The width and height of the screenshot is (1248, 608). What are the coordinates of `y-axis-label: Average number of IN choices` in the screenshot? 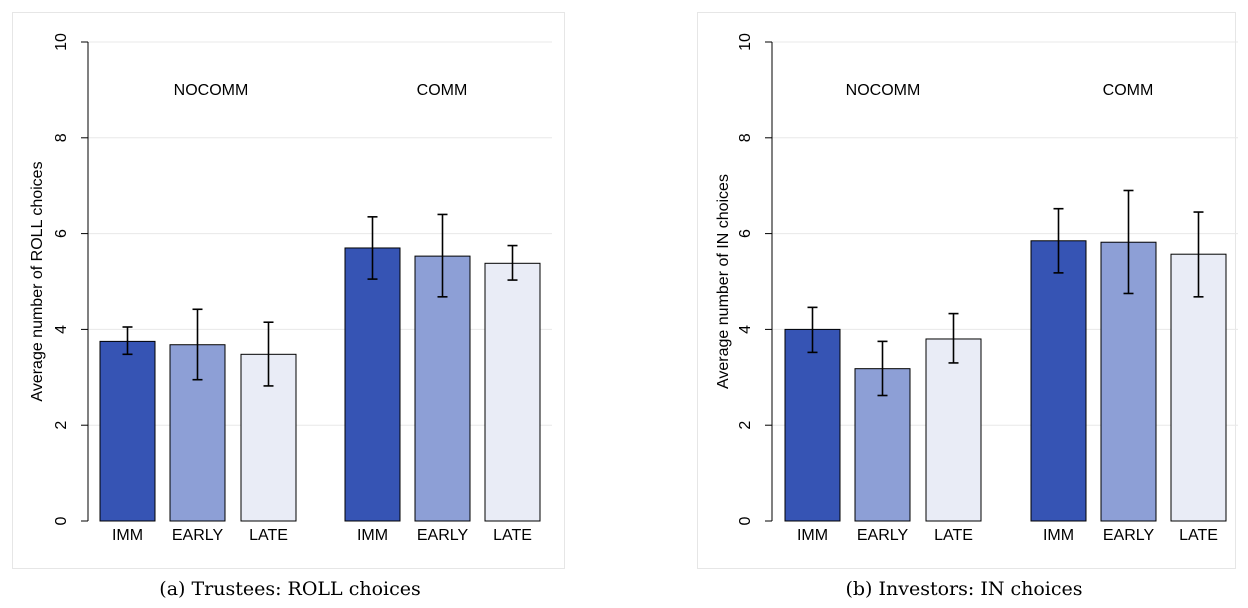 It's located at (723, 281).